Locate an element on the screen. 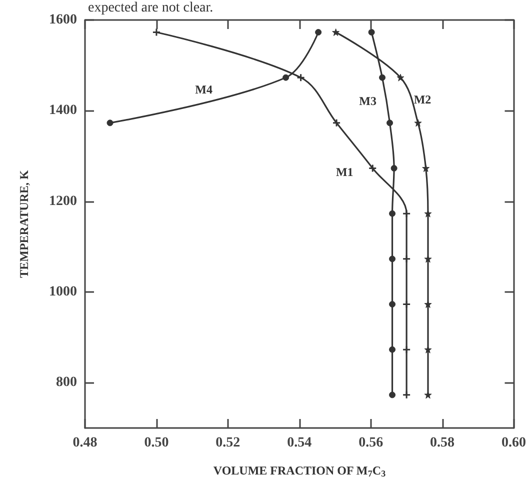 Image resolution: width=529 pixels, height=484 pixels. series-label: M2 is located at coordinates (423, 99).